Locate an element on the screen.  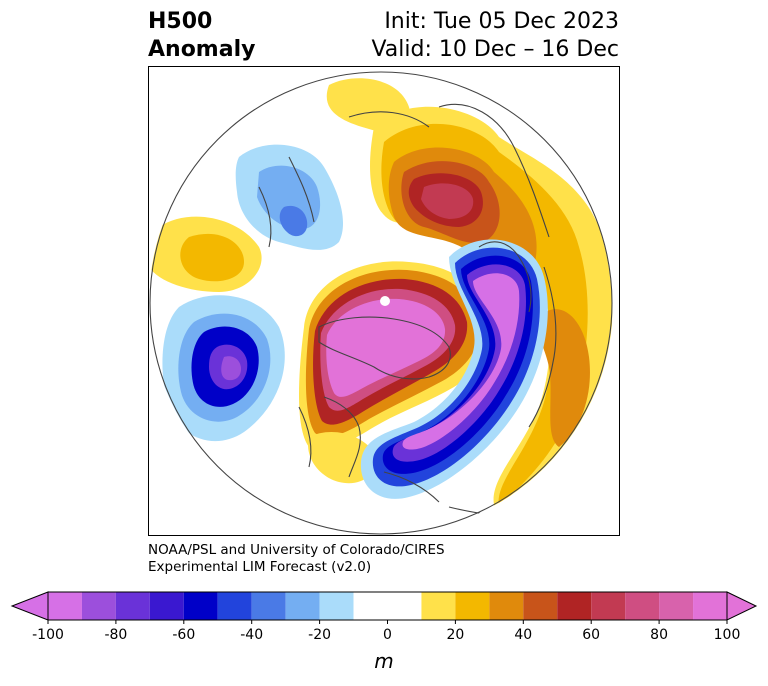
colorbar-tick-label: 40 is located at coordinates (523, 635).